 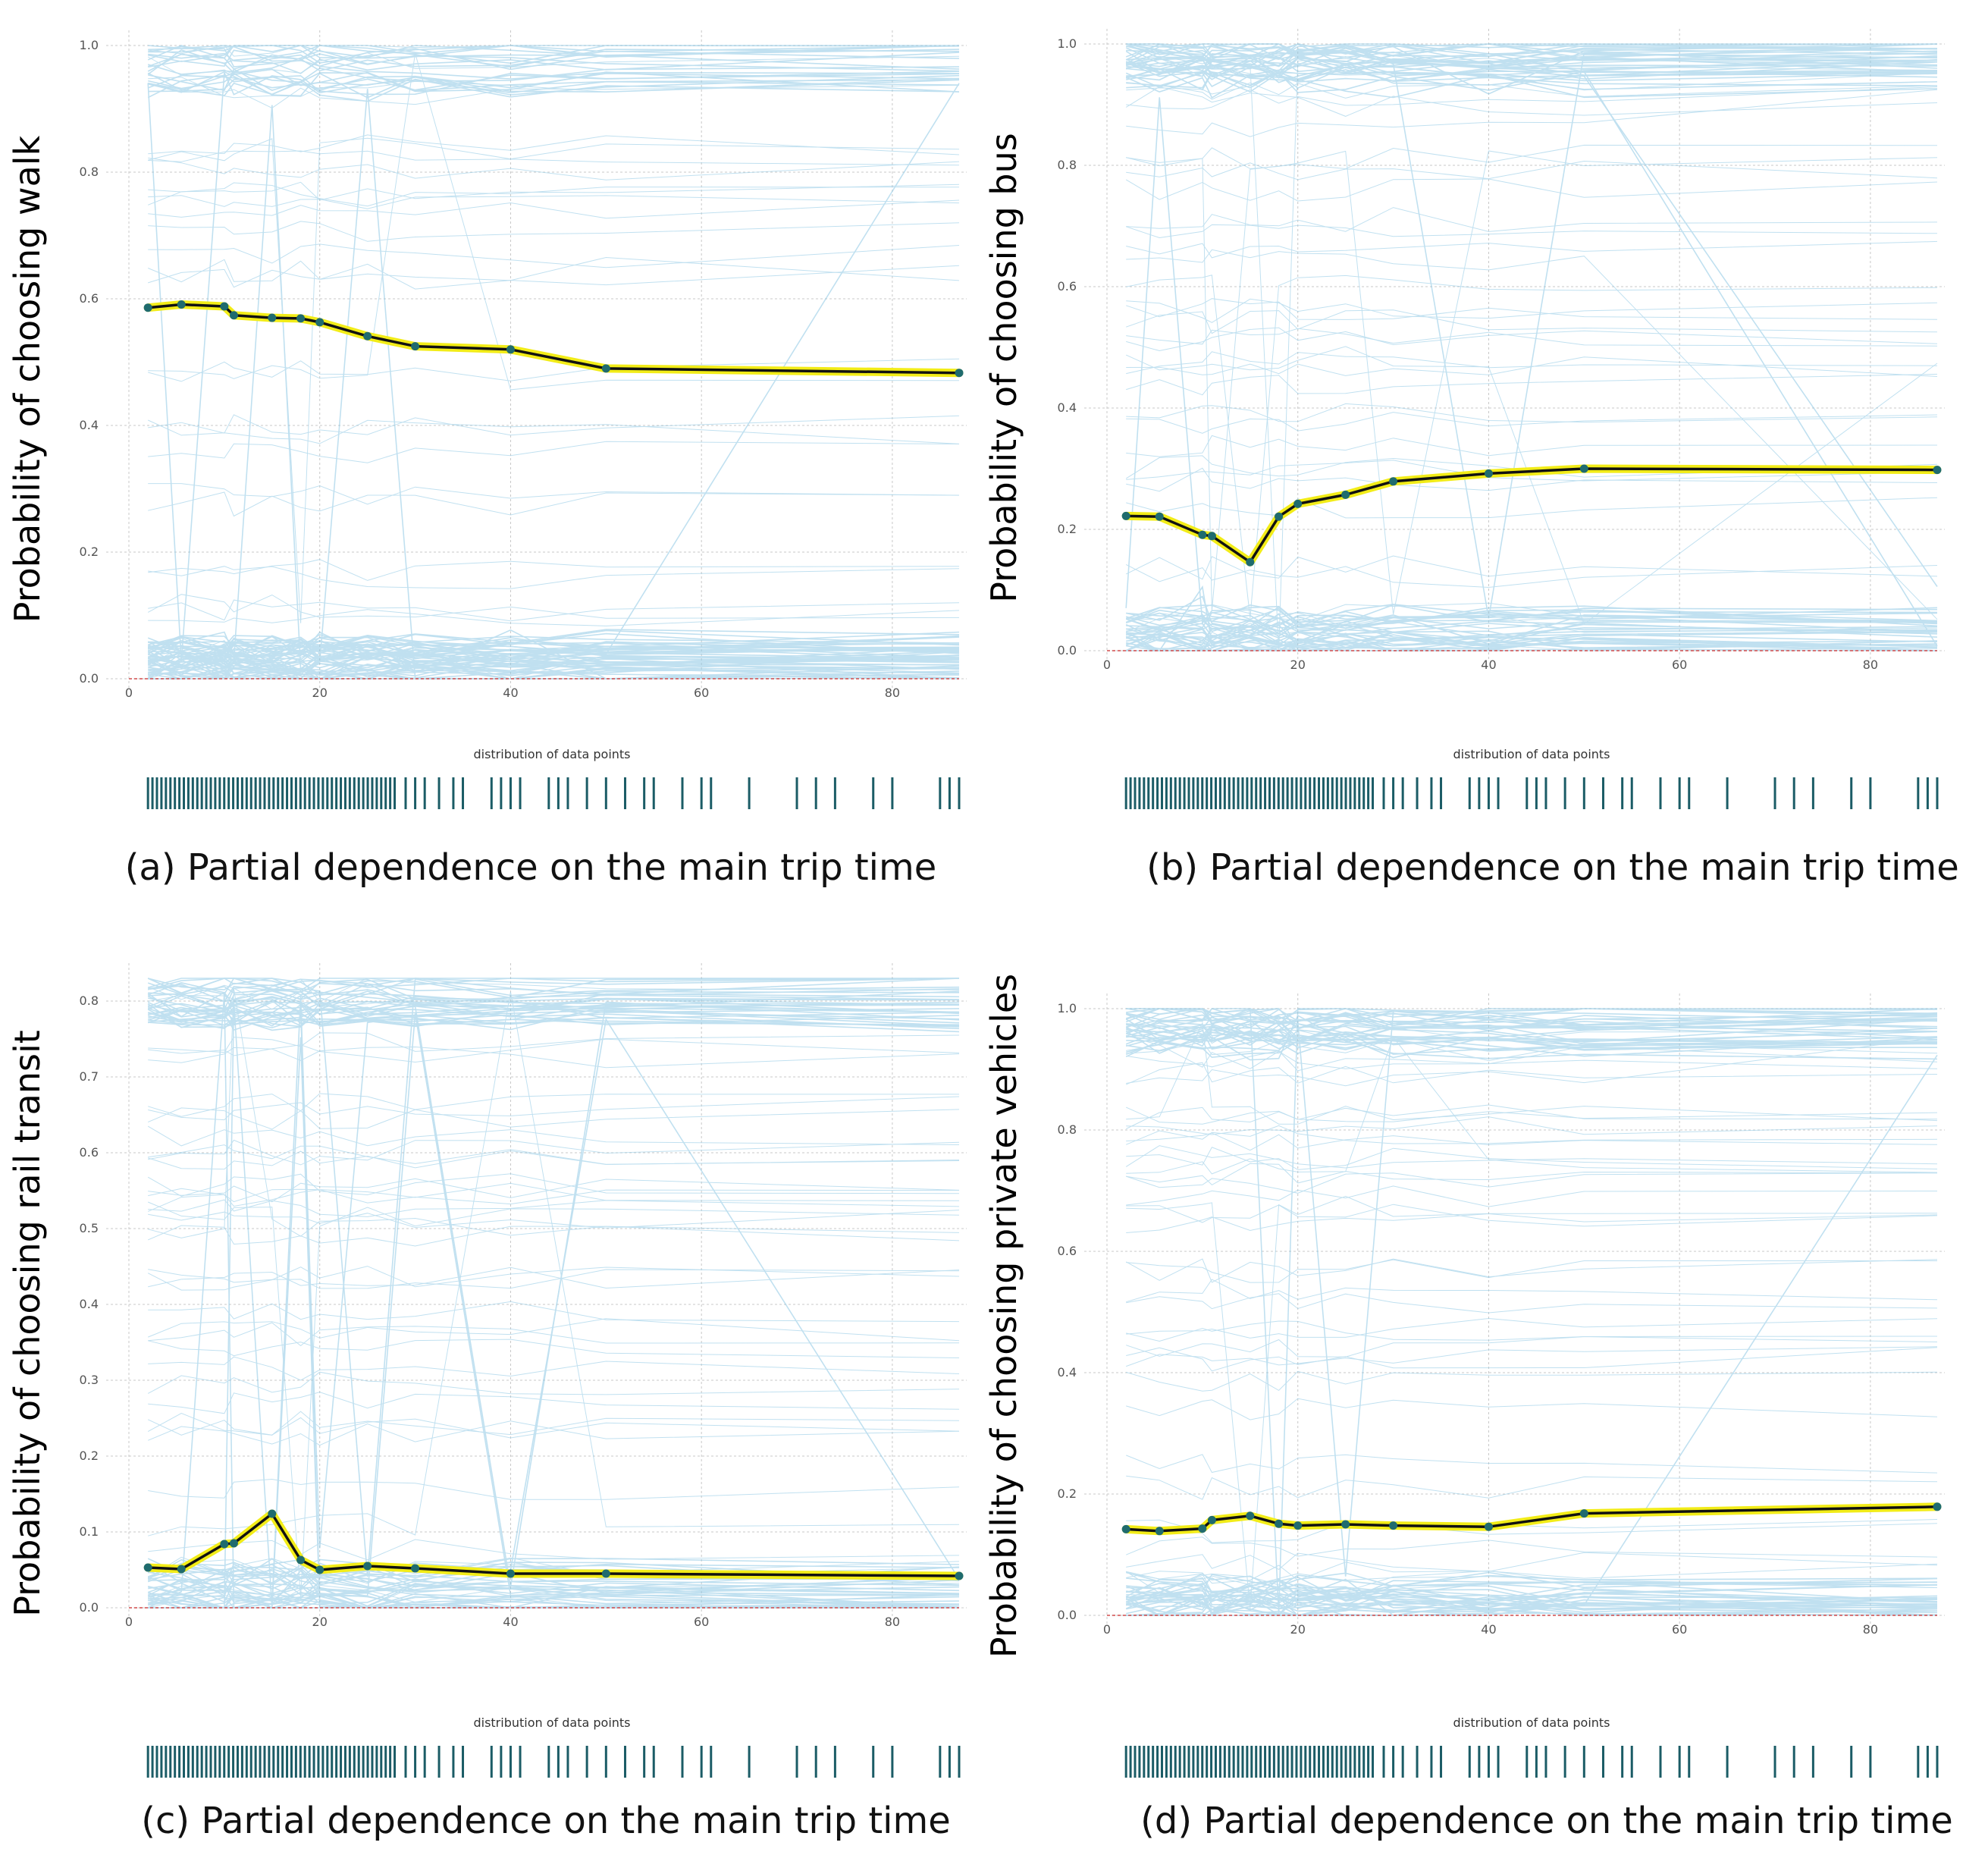 What do you see at coordinates (89, 1152) in the screenshot?
I see `y-tick-label: 0.6` at bounding box center [89, 1152].